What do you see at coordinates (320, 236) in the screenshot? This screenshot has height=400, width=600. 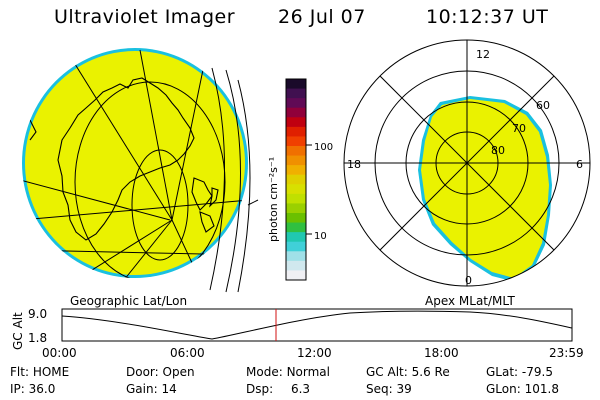 I see `colorbar-tick-10: 10` at bounding box center [320, 236].